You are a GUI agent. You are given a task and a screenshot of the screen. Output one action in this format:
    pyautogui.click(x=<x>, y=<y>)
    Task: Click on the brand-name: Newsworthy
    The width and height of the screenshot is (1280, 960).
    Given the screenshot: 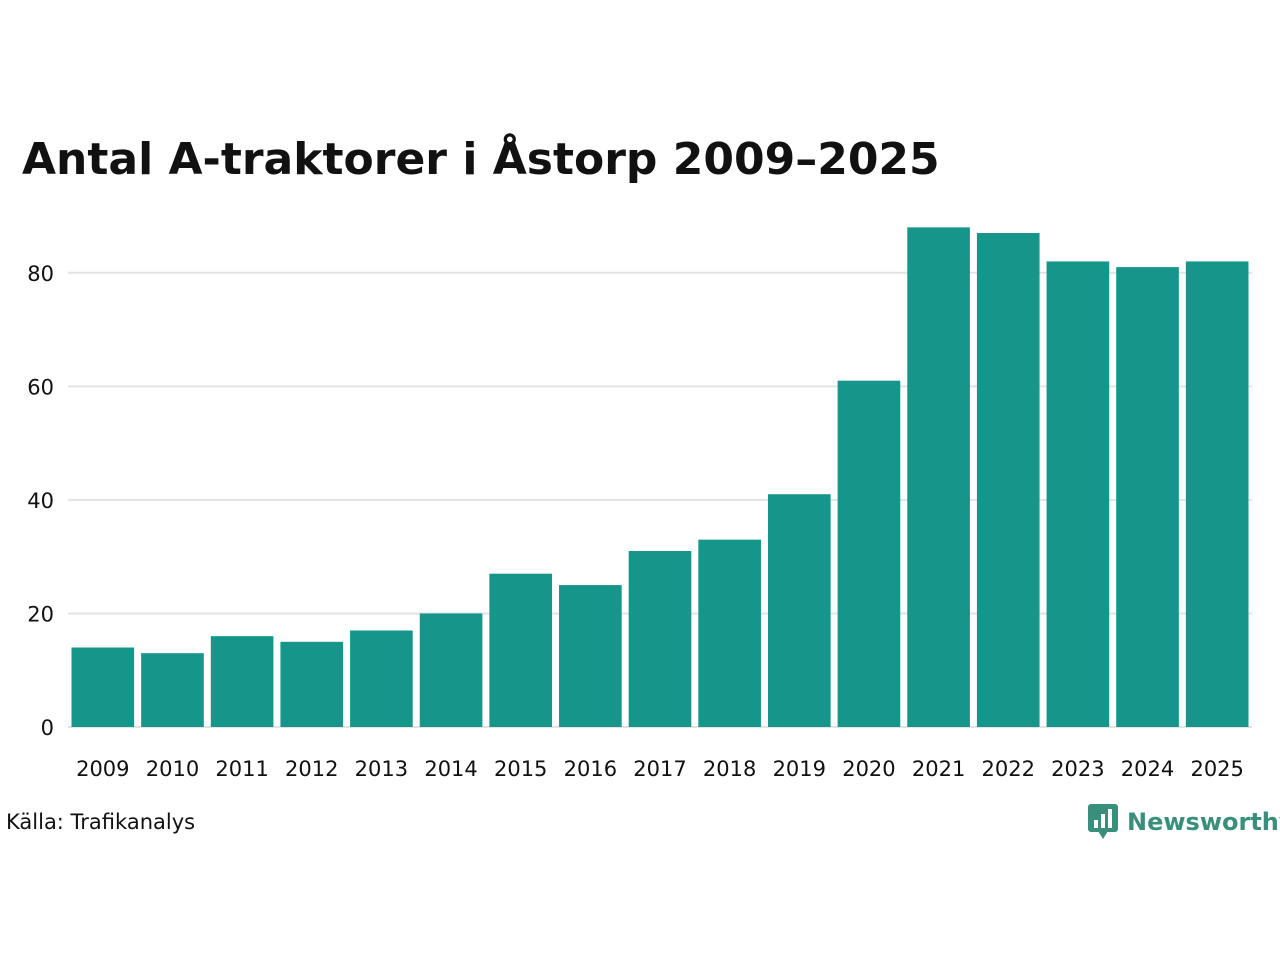 What is the action you would take?
    pyautogui.click(x=1203, y=822)
    